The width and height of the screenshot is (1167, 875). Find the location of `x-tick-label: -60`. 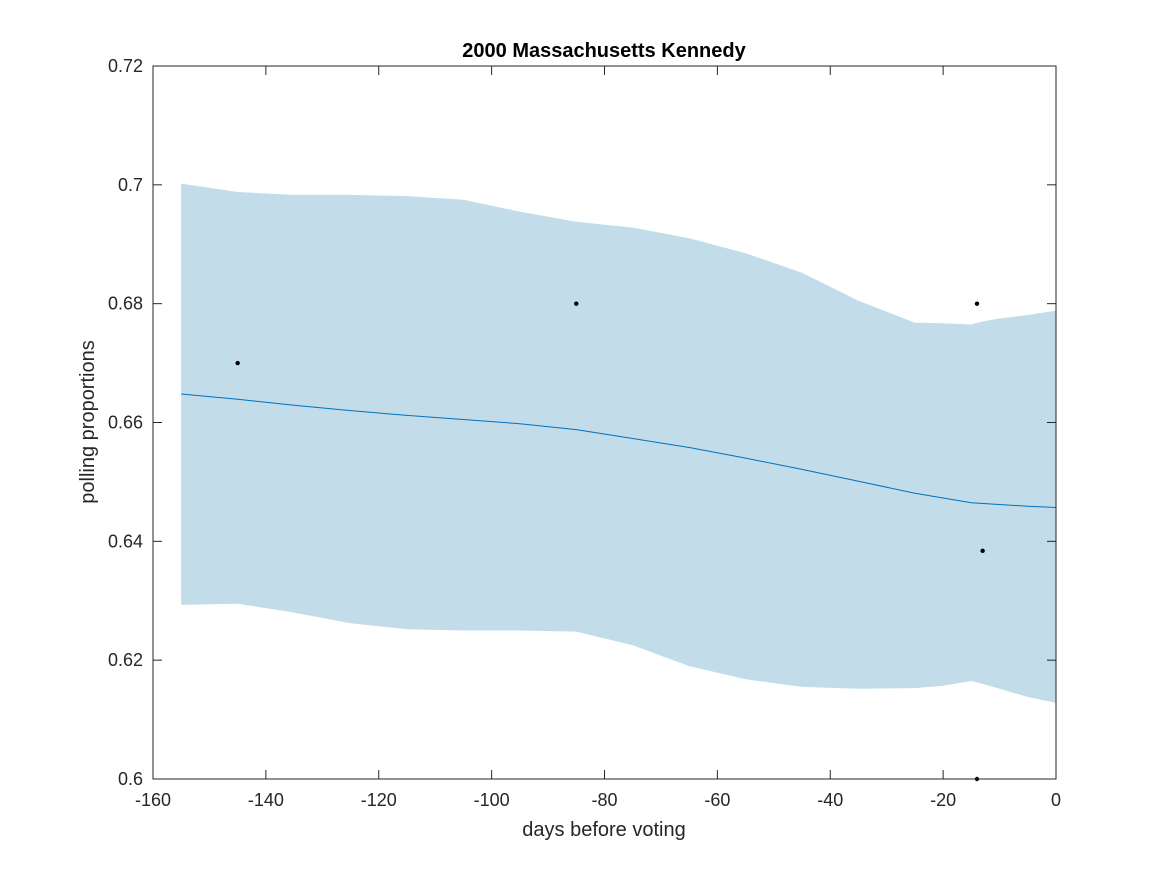

x-tick-label: -60 is located at coordinates (717, 800).